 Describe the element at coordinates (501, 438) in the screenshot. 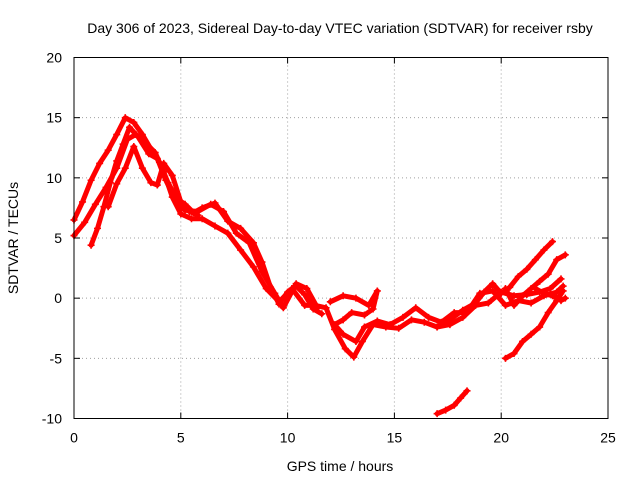

I see `x-tick-label-4: 20` at that location.